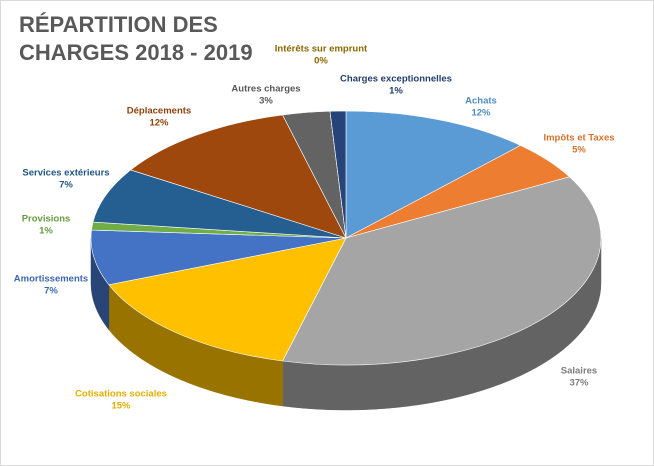 Image resolution: width=654 pixels, height=466 pixels. I want to click on chart-title: RÉPARTITION DES CHARGES 2018 - 2019, so click(136, 38).